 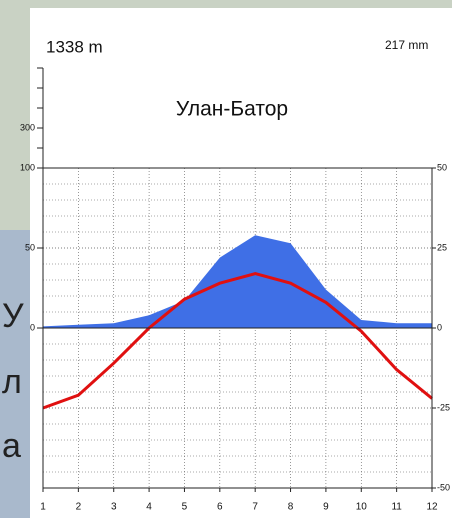 I want to click on x-tick-label: 2, so click(x=79, y=507).